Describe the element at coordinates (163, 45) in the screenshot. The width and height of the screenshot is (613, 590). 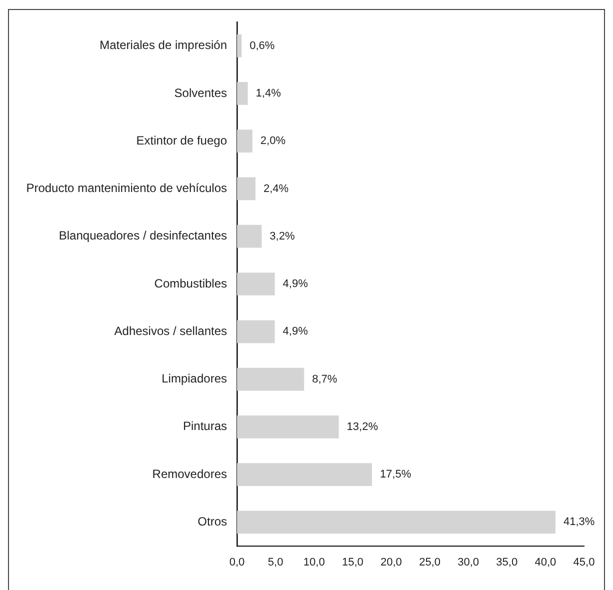
I see `y-tick-label: Materiales de impresión` at that location.